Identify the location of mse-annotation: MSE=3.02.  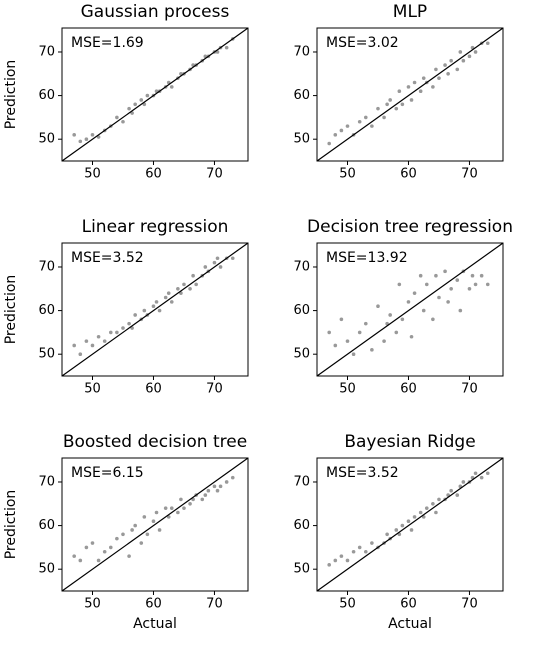
(362, 43).